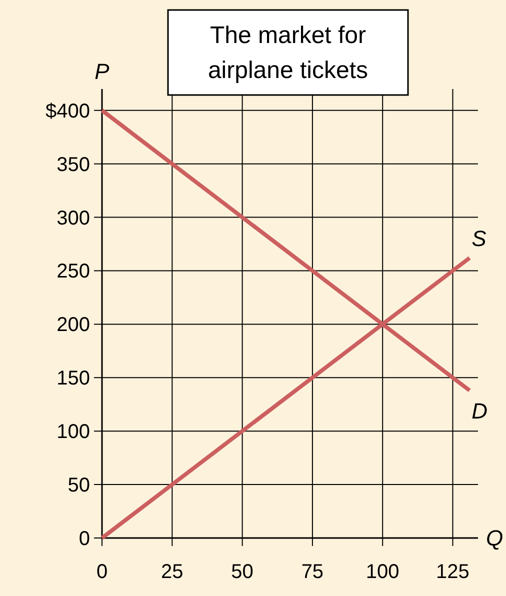 Image resolution: width=506 pixels, height=596 pixels. What do you see at coordinates (172, 572) in the screenshot?
I see `x-tick-label: 25` at bounding box center [172, 572].